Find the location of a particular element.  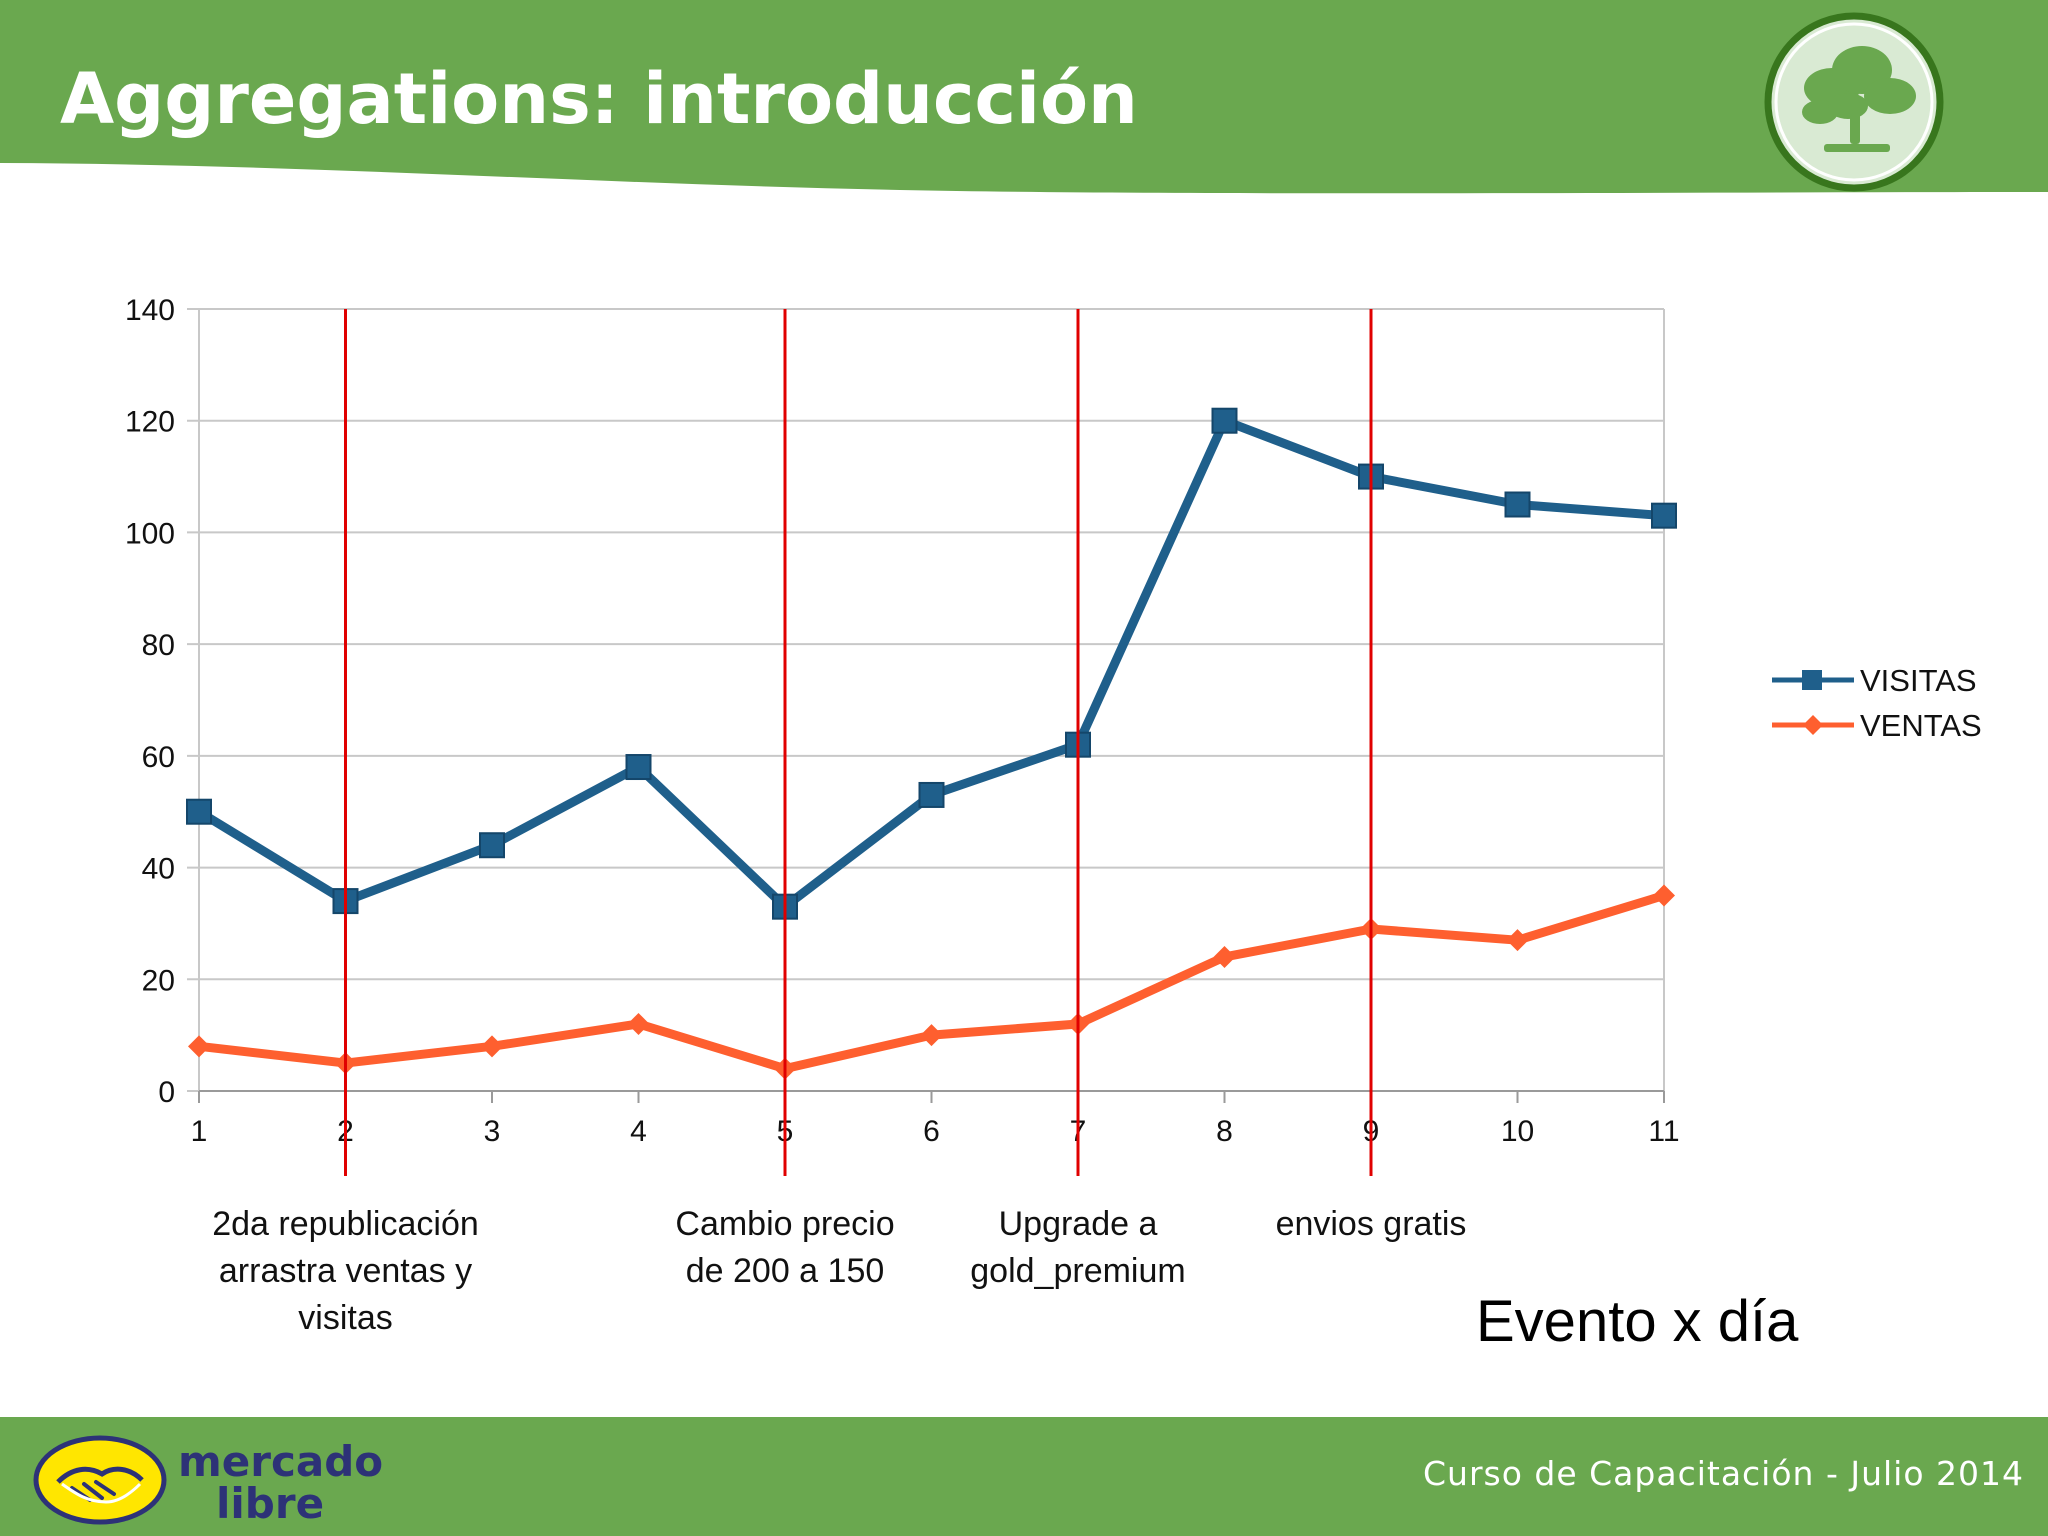

y-tick-label: 120 is located at coordinates (150, 422).